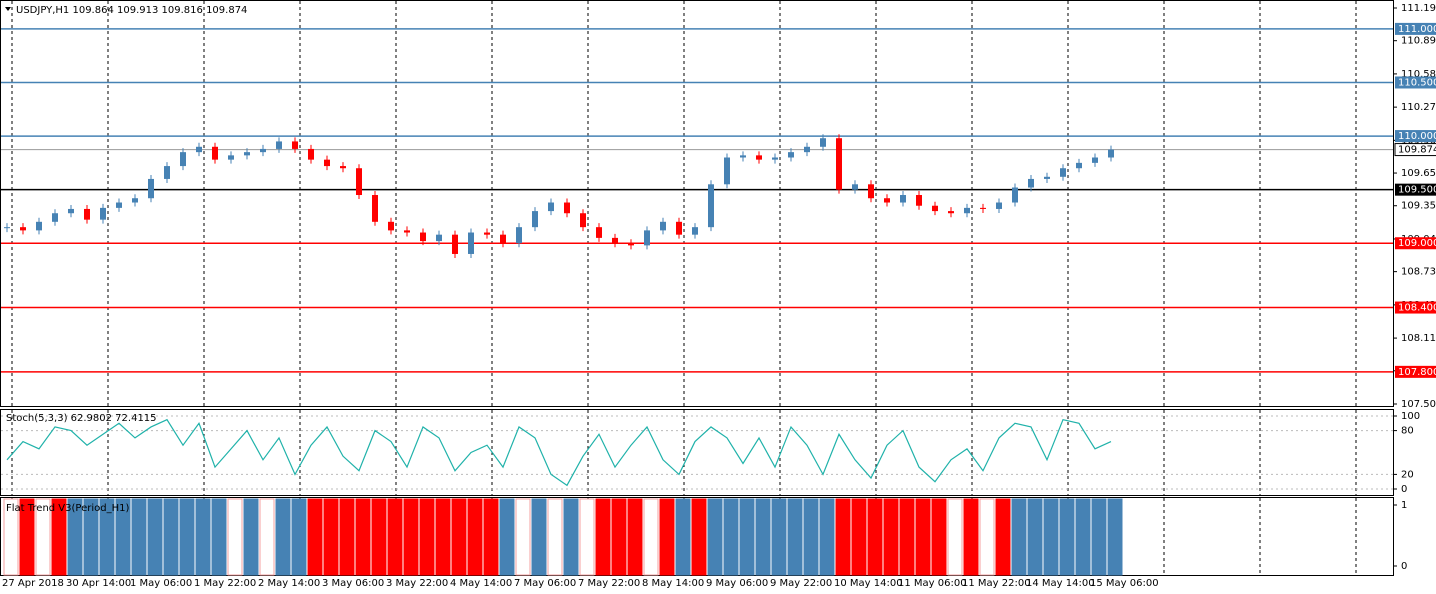 Image resolution: width=1436 pixels, height=594 pixels. I want to click on y-tick-label: 110.890, so click(1418, 41).